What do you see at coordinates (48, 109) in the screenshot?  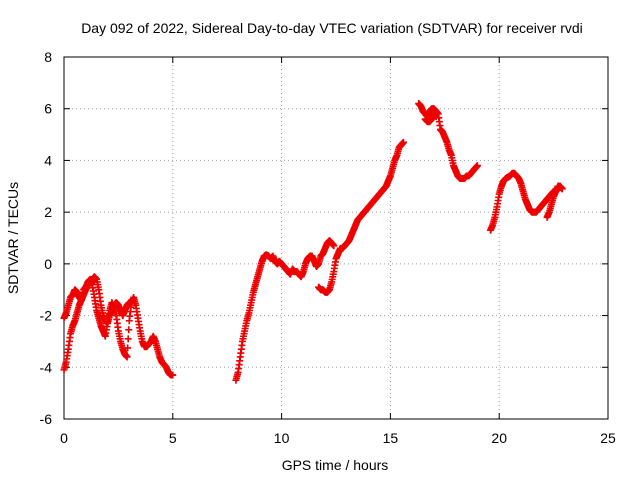 I see `y-tick-label: 6` at bounding box center [48, 109].